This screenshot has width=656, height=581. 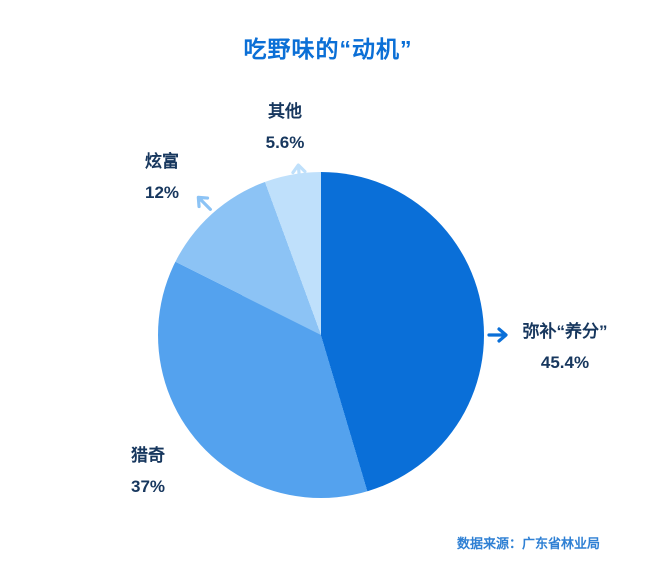 I want to click on arrow-right-icon, so click(x=498, y=335).